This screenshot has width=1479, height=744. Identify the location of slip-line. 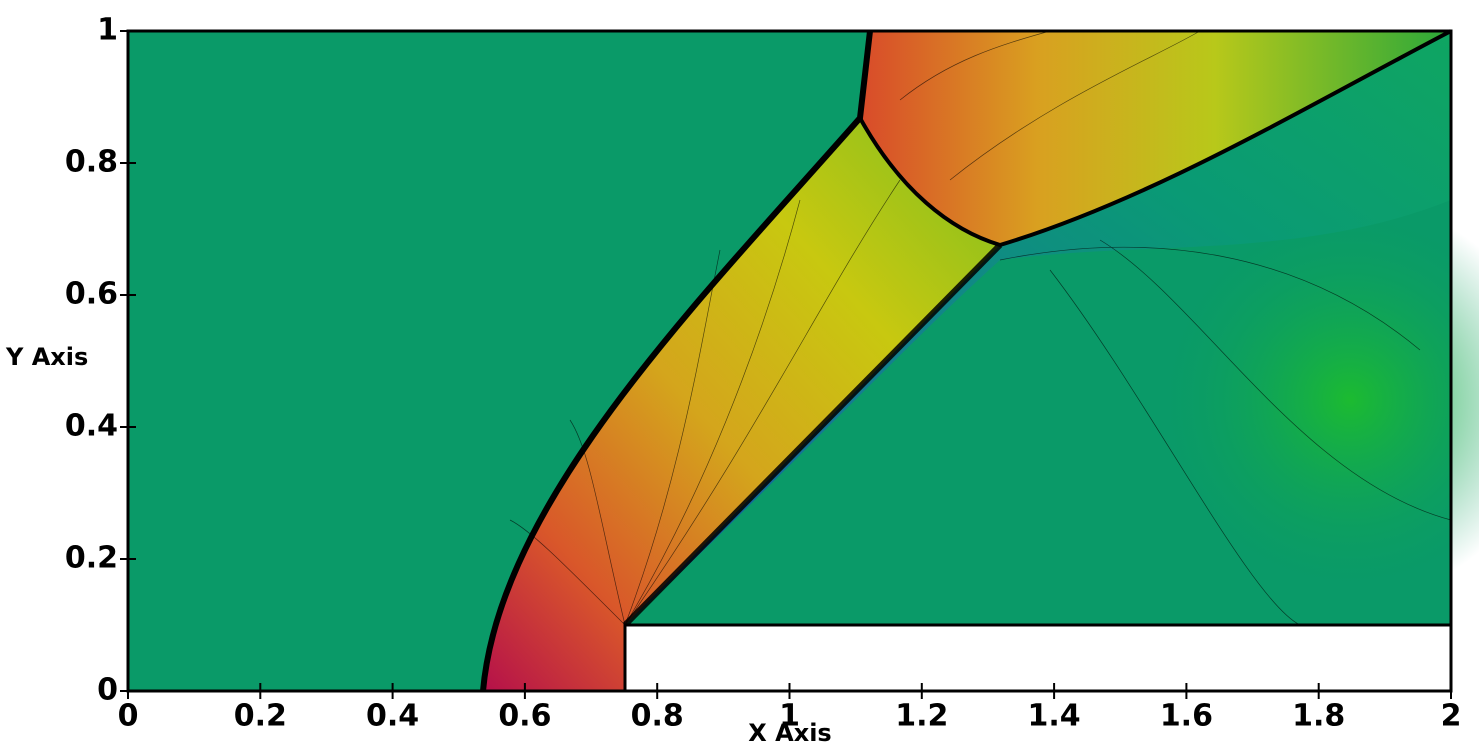
(812, 435).